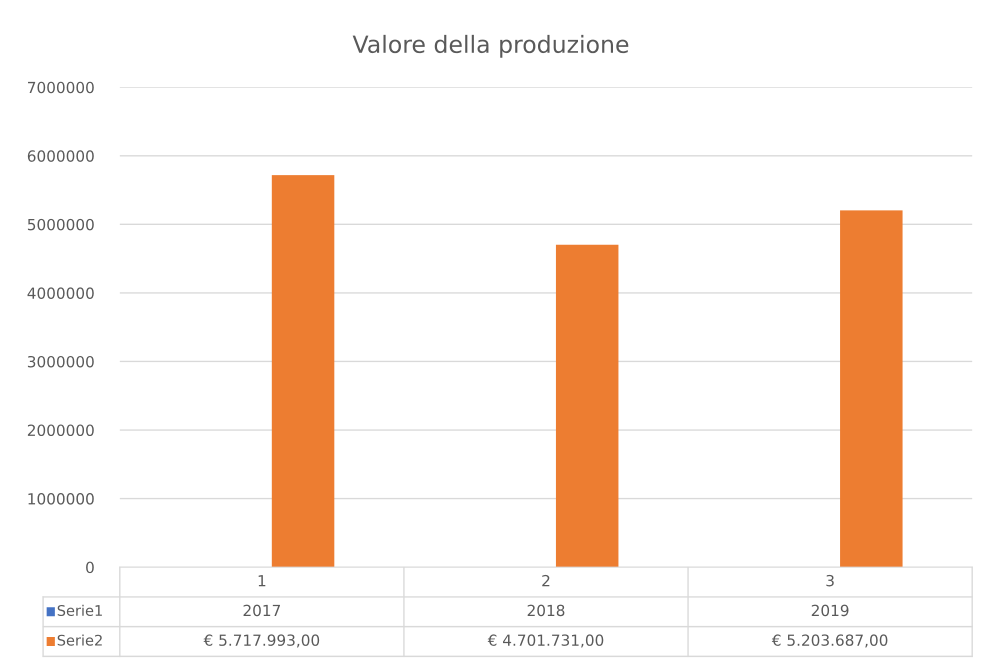 The height and width of the screenshot is (661, 982). I want to click on chart-title: Valore della produzione, so click(490, 46).